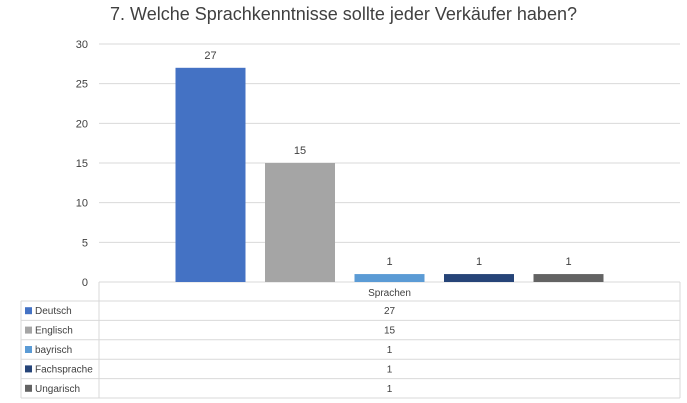  What do you see at coordinates (390, 331) in the screenshot?
I see `table-value: 15` at bounding box center [390, 331].